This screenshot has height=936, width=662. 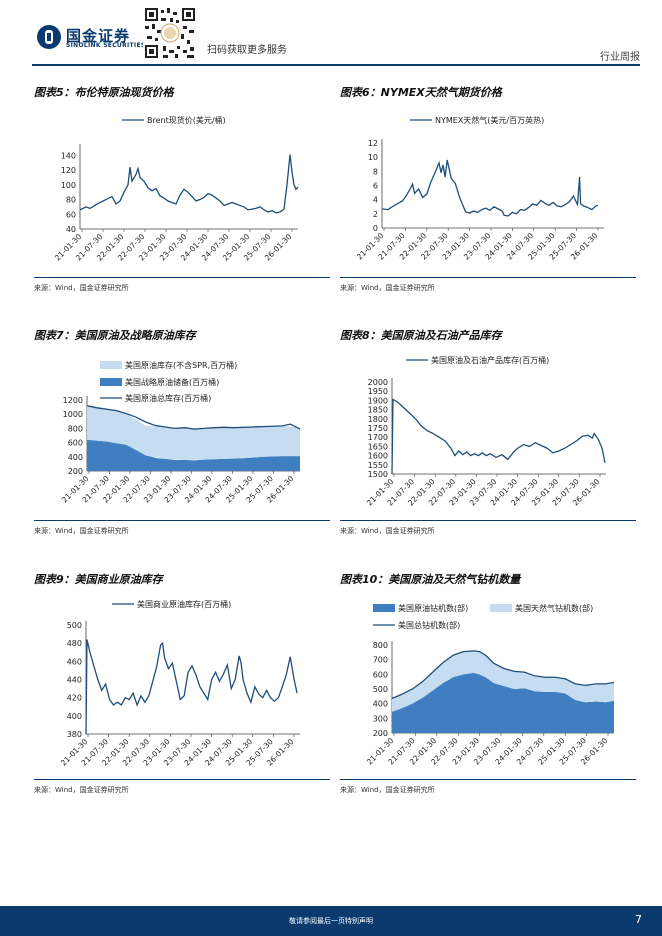 What do you see at coordinates (373, 157) in the screenshot?
I see `y-tick-label: 10` at bounding box center [373, 157].